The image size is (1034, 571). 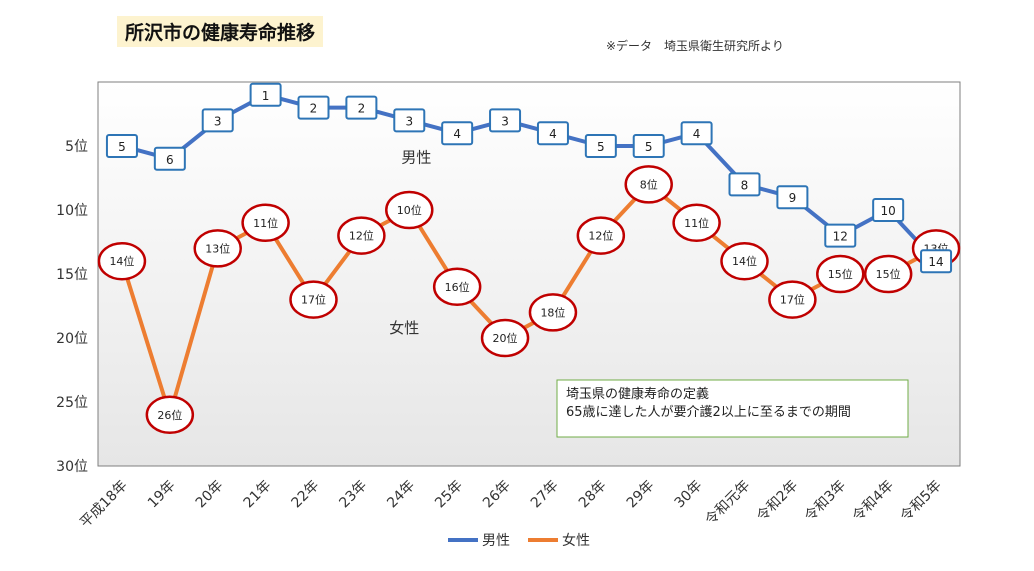 What do you see at coordinates (732, 408) in the screenshot?
I see `definition-box` at bounding box center [732, 408].